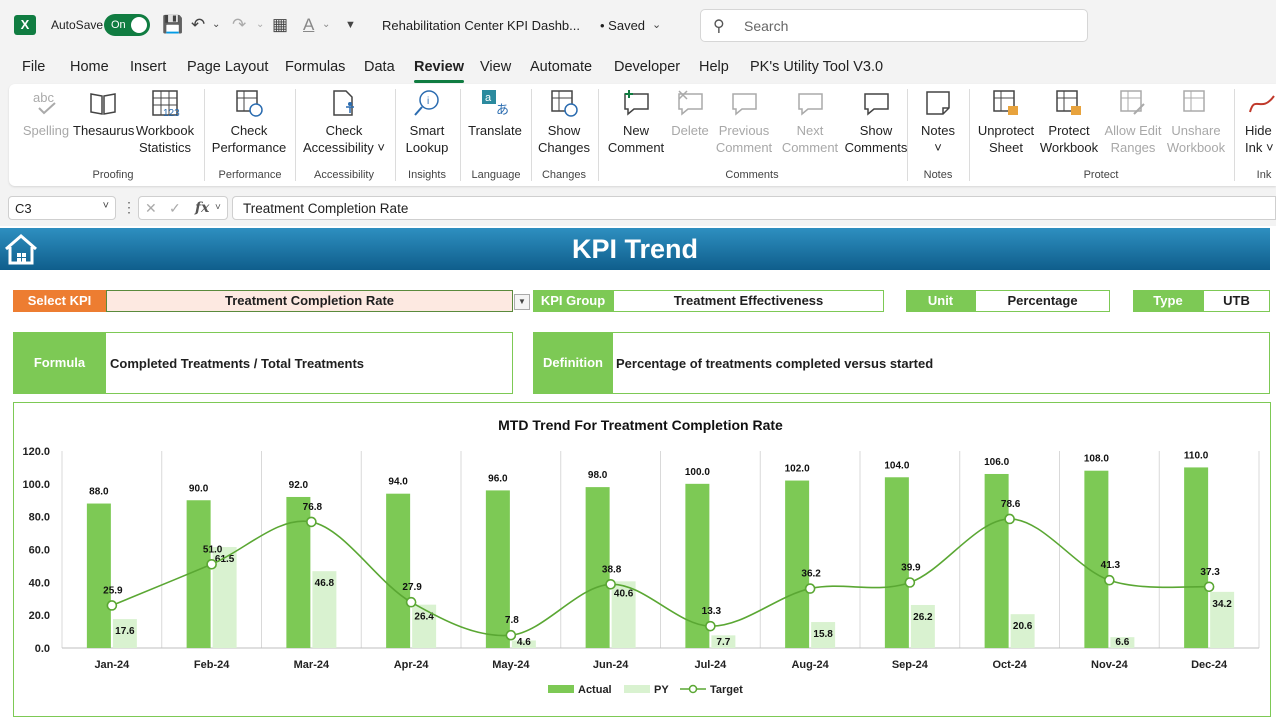 This screenshot has width=1276, height=720. I want to click on tab-review: Review, so click(439, 71).